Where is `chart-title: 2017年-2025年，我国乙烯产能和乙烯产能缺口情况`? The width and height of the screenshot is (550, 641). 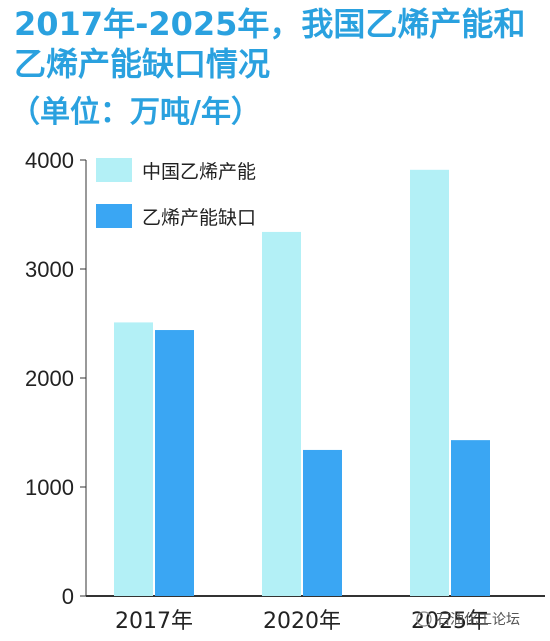 chart-title: 2017年-2025年，我国乙烯产能和乙烯产能缺口情况 is located at coordinates (270, 44).